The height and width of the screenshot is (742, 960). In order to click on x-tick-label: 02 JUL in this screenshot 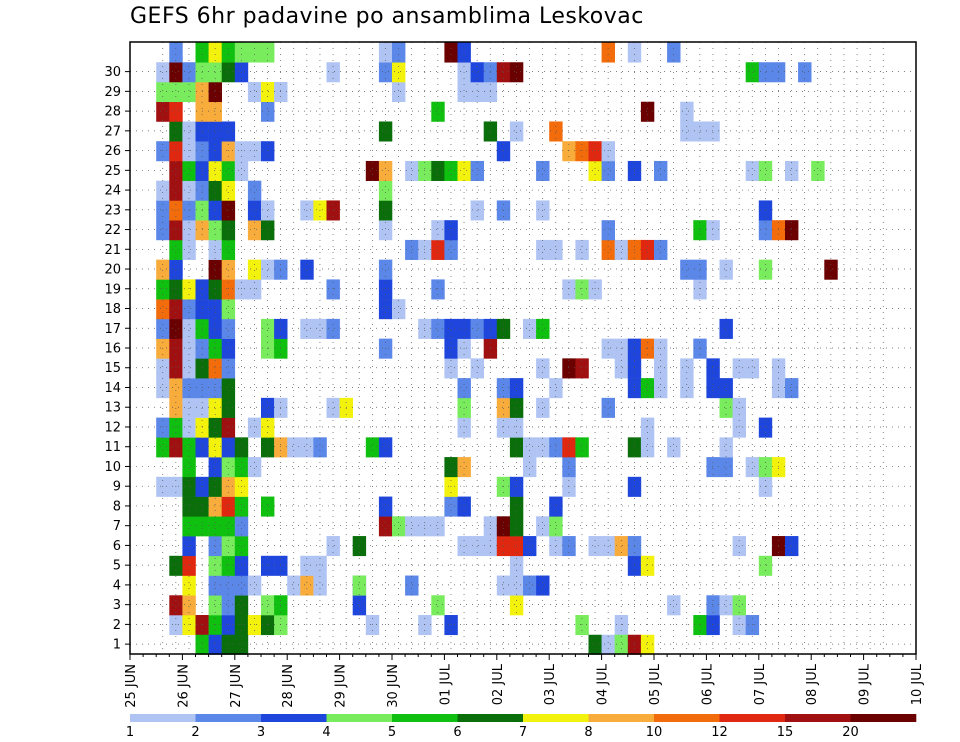, I will do `click(498, 684)`.